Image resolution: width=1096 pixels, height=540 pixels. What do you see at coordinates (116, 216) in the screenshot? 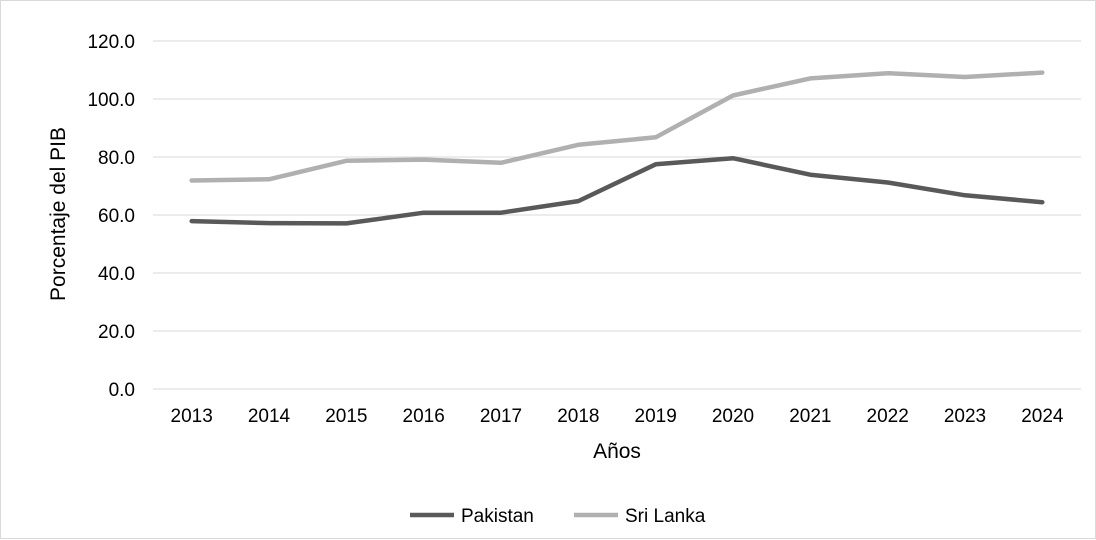
I see `y-tick-label: 60.0` at bounding box center [116, 216].